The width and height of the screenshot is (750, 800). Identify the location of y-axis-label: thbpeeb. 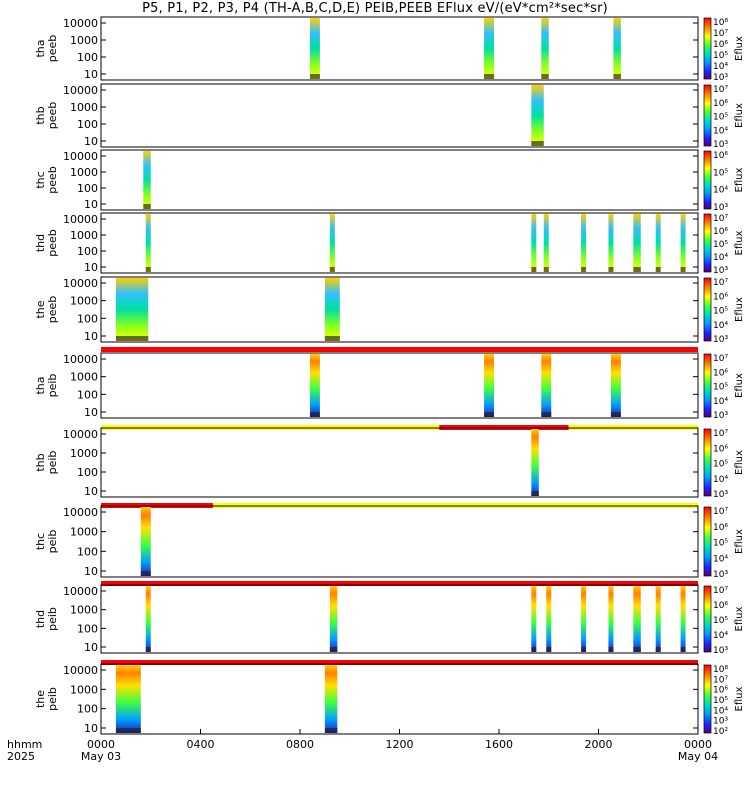
(46, 116).